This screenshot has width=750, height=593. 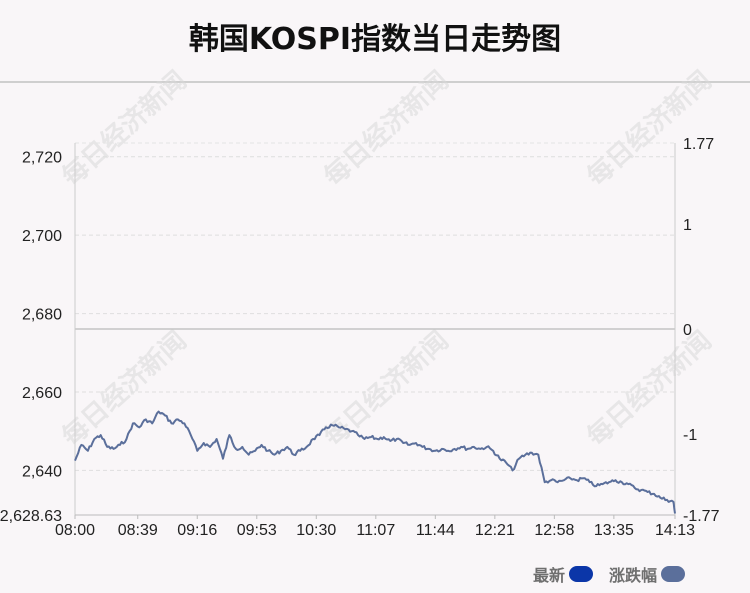 What do you see at coordinates (42, 471) in the screenshot?
I see `y-left-tick-4: 2,640` at bounding box center [42, 471].